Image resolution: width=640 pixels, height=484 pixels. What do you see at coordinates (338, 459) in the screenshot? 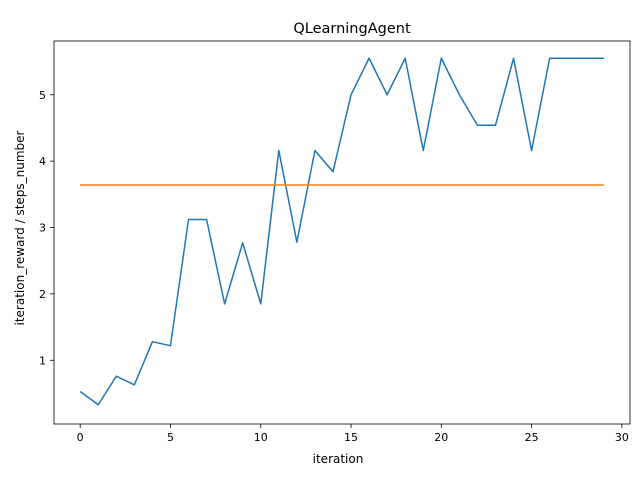
I see `x-axis-label: iteration` at bounding box center [338, 459].